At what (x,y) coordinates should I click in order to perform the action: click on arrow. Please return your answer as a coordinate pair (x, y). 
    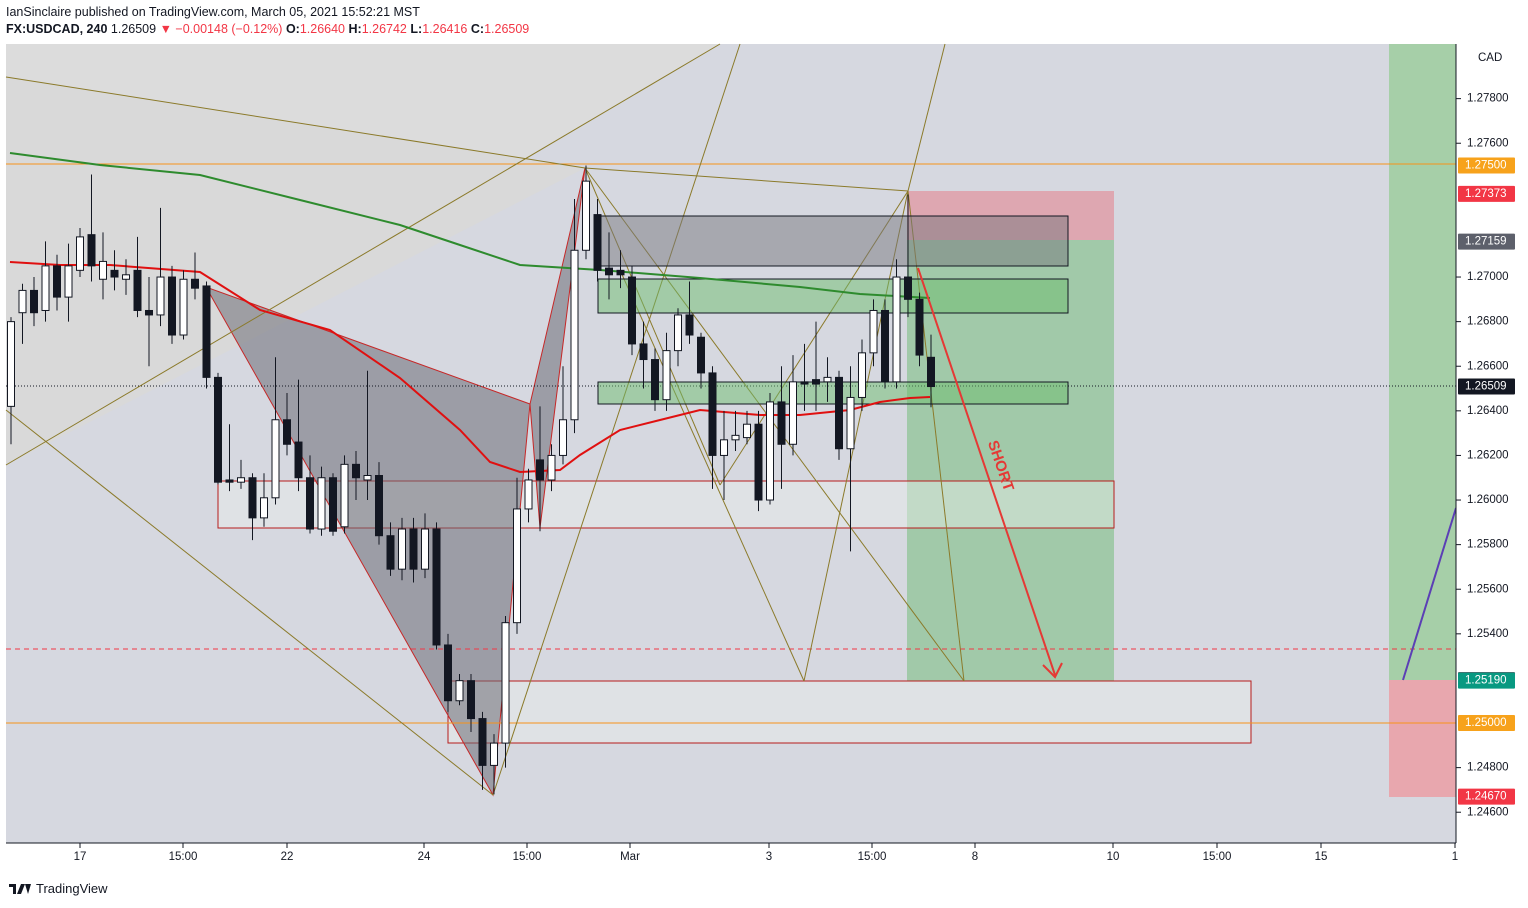
    Looking at the image, I should click on (986, 471).